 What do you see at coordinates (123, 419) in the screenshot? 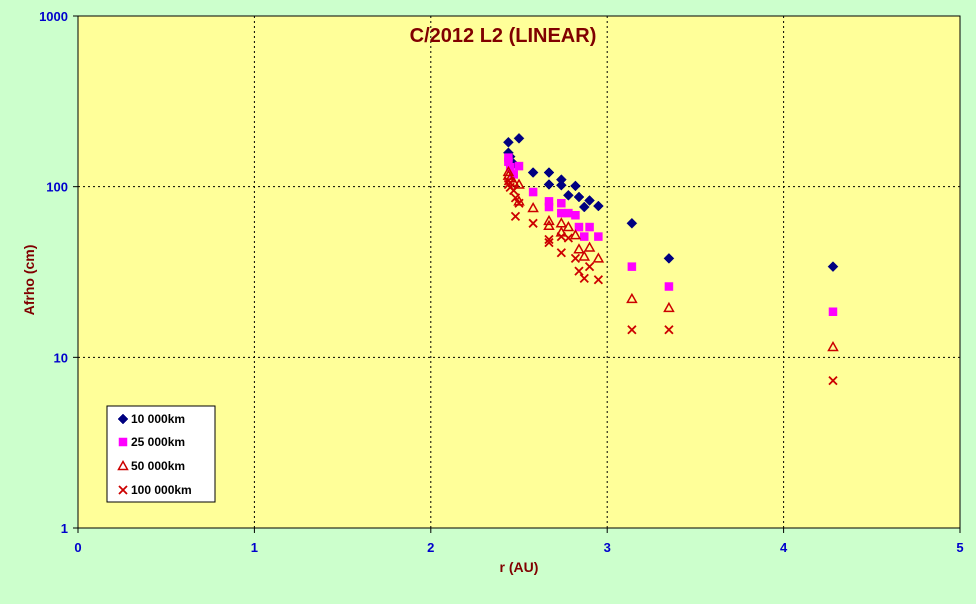
I see `legend-marker-10000km` at bounding box center [123, 419].